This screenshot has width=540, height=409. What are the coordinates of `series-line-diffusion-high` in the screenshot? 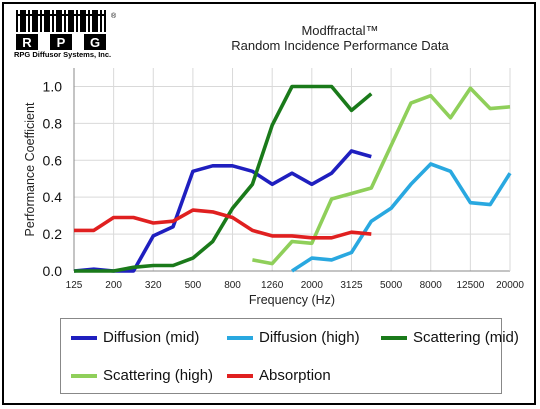 It's located at (401, 217).